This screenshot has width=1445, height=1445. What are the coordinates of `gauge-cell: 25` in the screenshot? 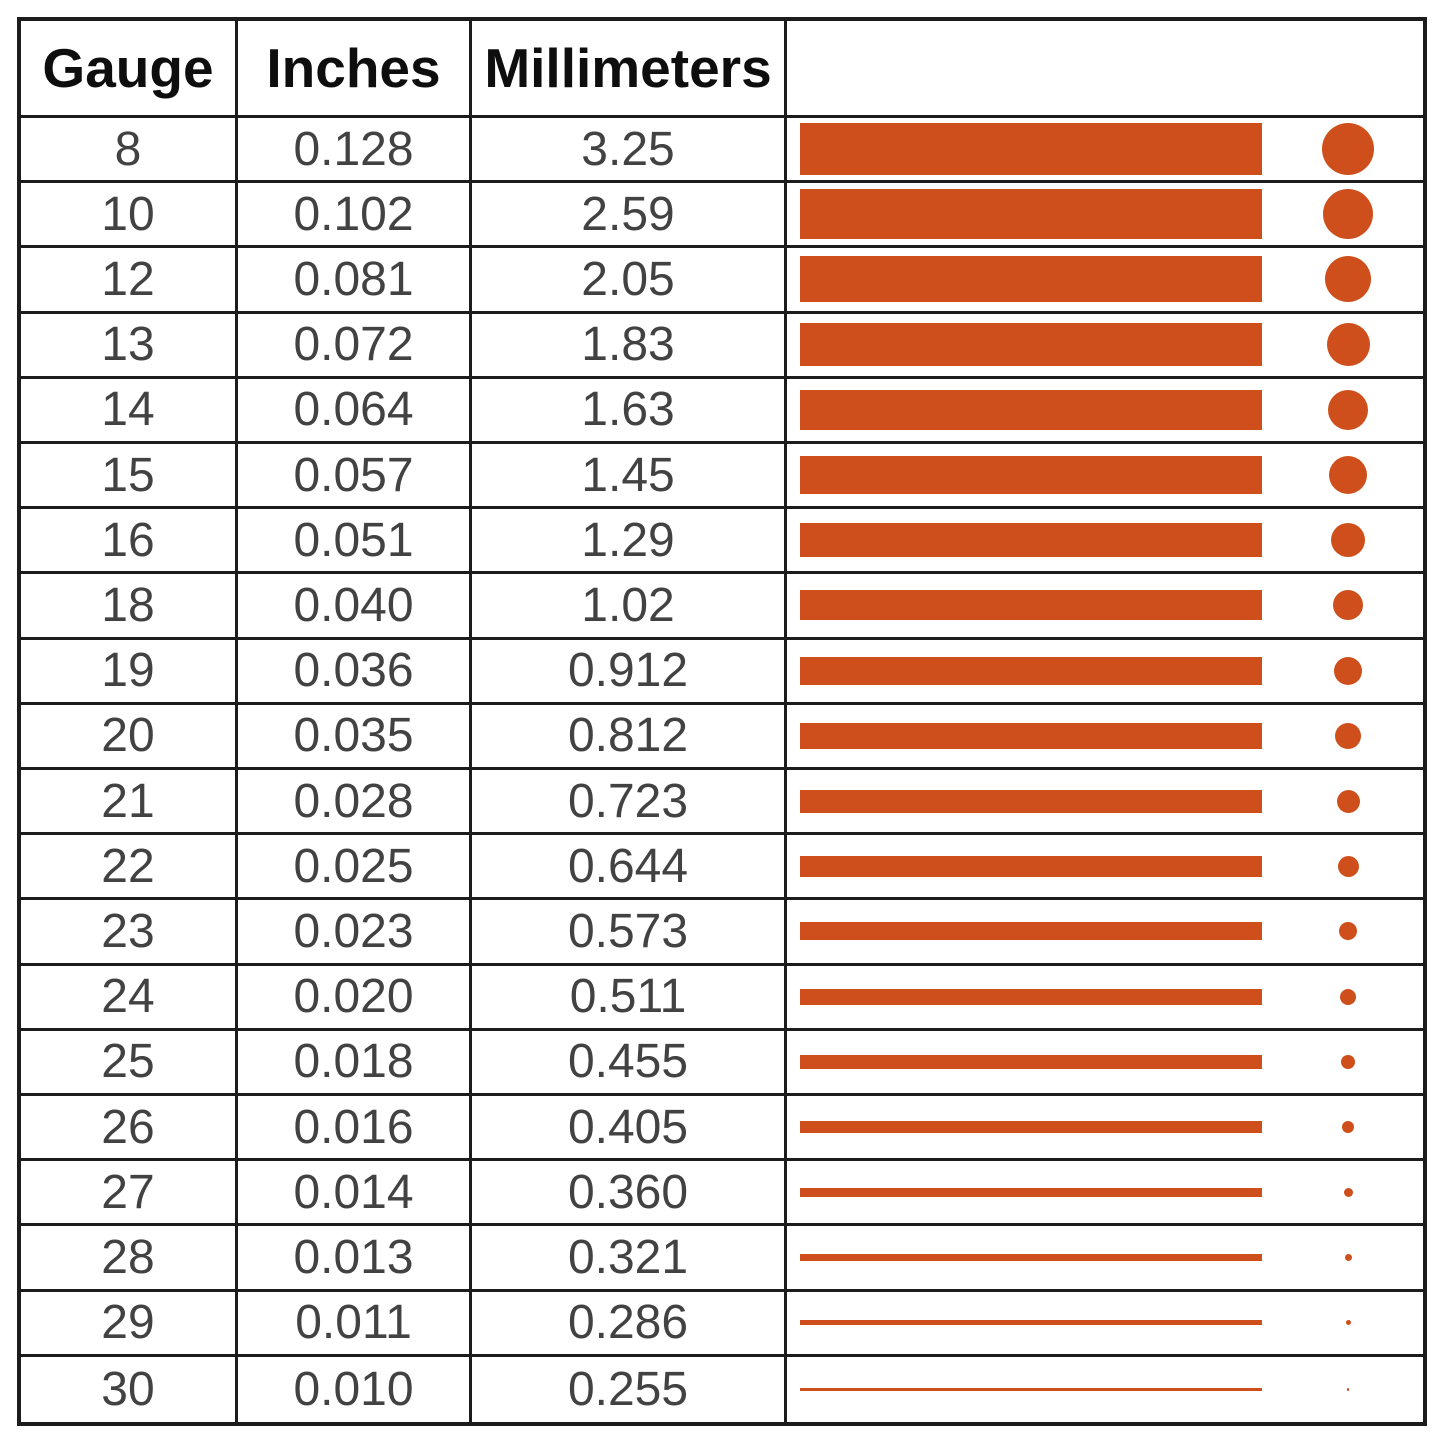 It's located at (129, 1063).